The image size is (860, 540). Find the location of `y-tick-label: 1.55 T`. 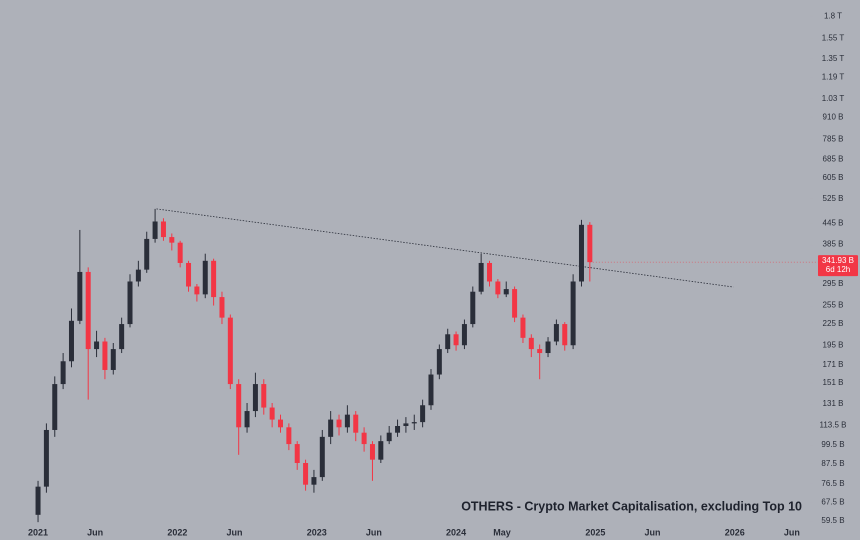

y-tick-label: 1.55 T is located at coordinates (833, 38).